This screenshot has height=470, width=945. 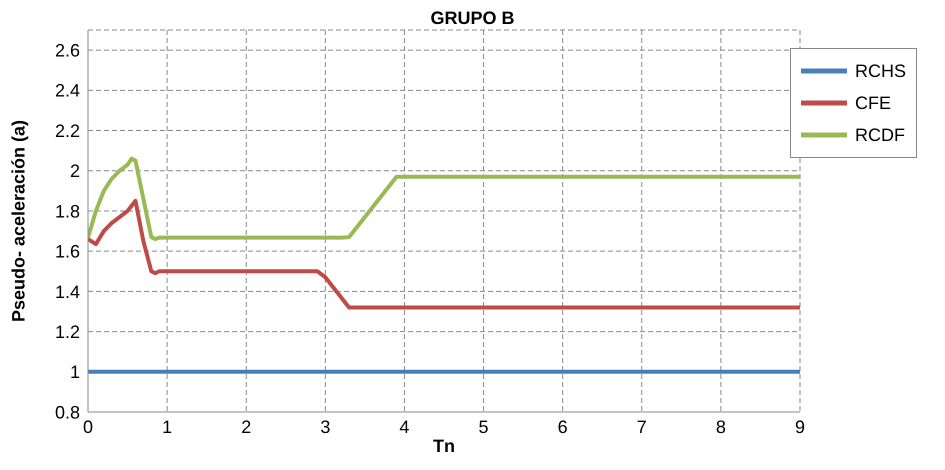 What do you see at coordinates (472, 18) in the screenshot?
I see `chart-title: GRUPO B` at bounding box center [472, 18].